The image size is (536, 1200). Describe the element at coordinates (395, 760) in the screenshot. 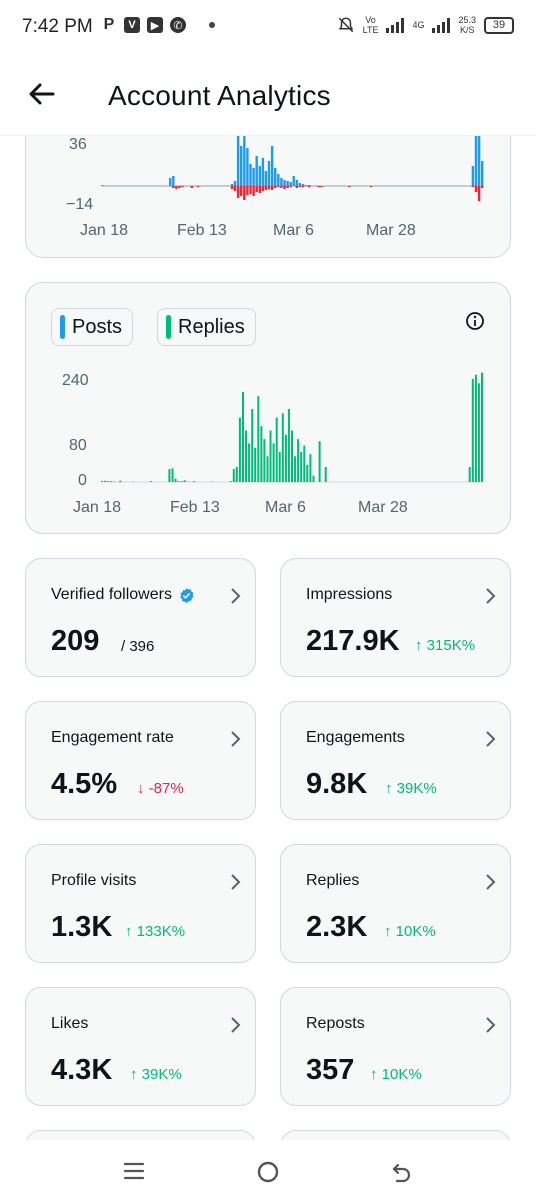

I see `engagements-card: Engagements 9.8K ↑ 39K%` at that location.